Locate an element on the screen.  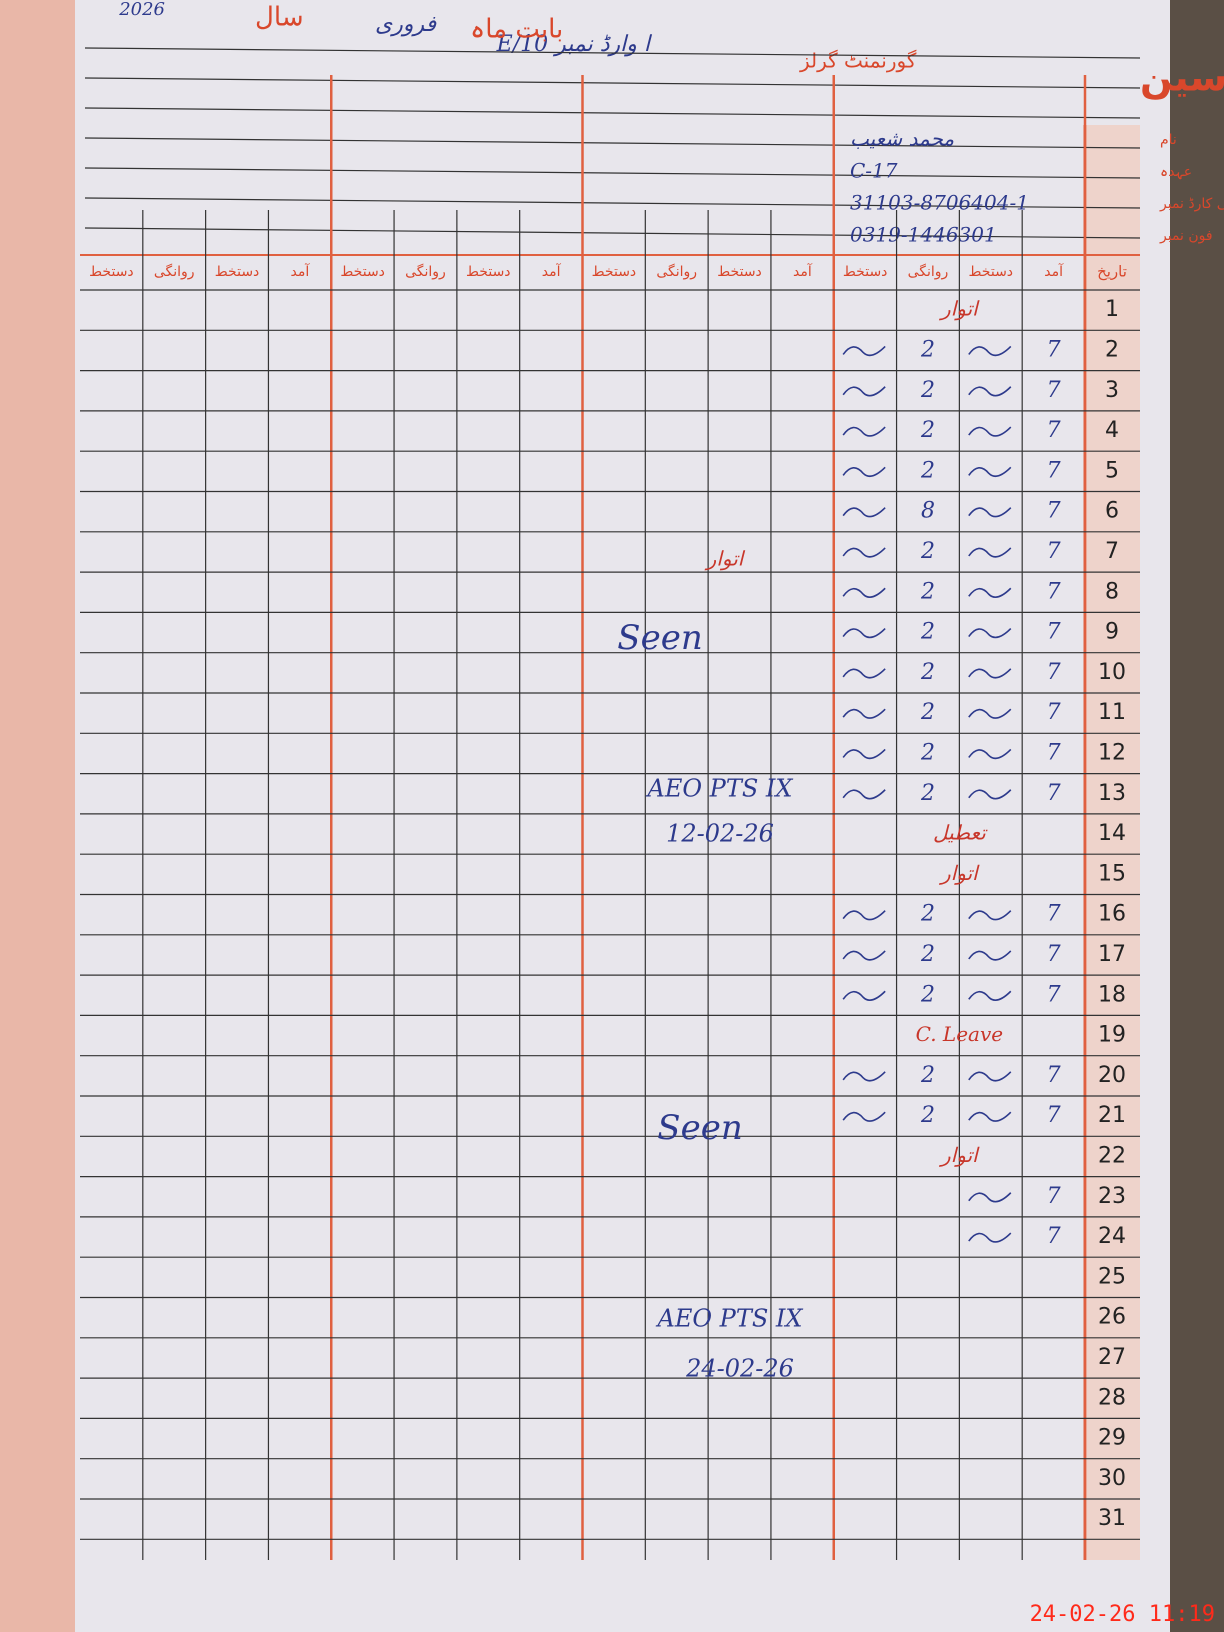
day-number: 27 is located at coordinates (1112, 1357).